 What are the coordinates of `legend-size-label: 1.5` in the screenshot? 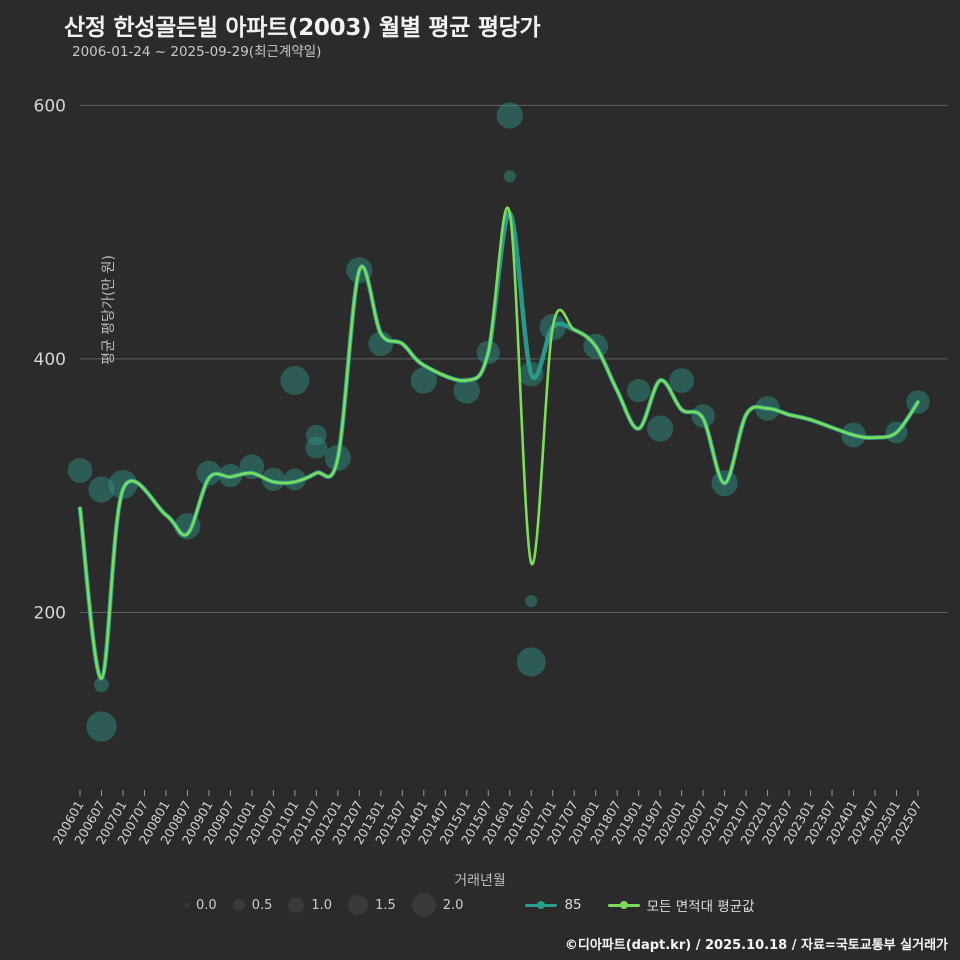 It's located at (385, 905).